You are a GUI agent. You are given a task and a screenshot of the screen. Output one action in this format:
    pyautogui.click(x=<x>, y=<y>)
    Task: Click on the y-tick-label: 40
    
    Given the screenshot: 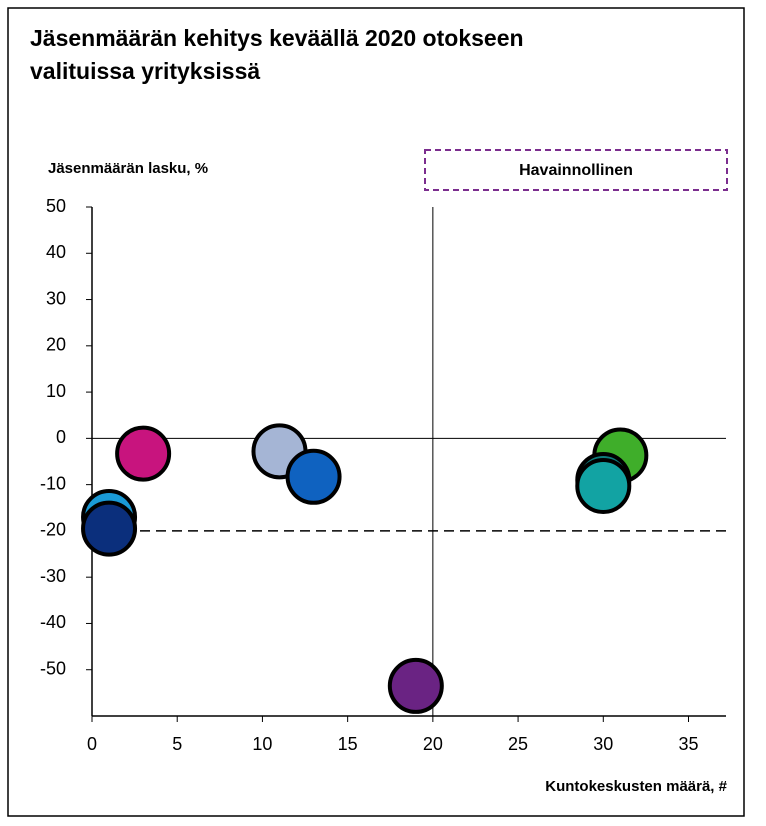 What is the action you would take?
    pyautogui.click(x=56, y=252)
    